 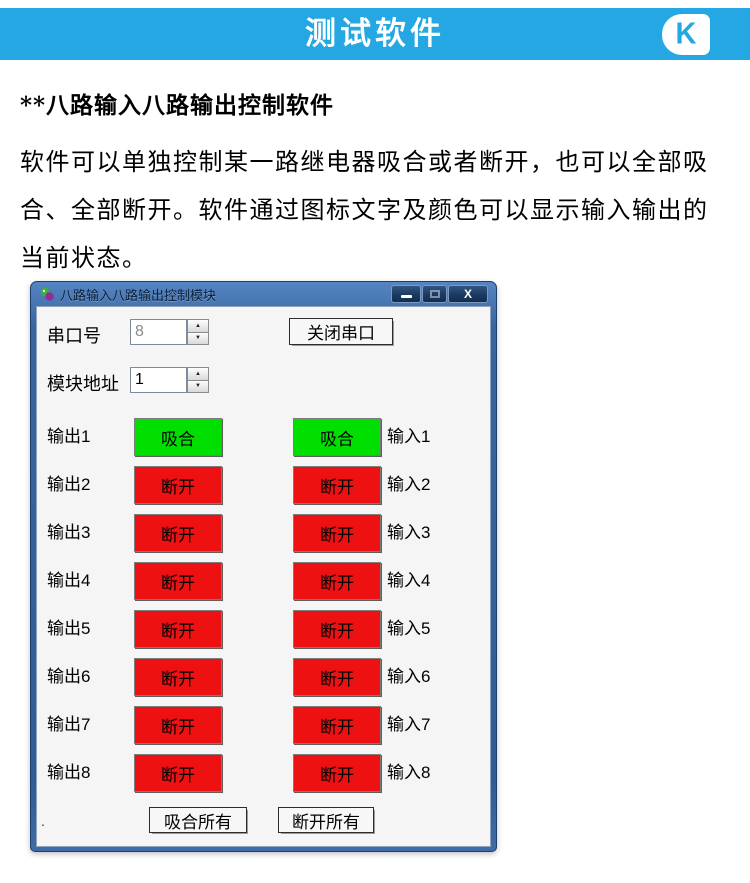 I want to click on input-state-button-7: 断开, so click(x=337, y=725).